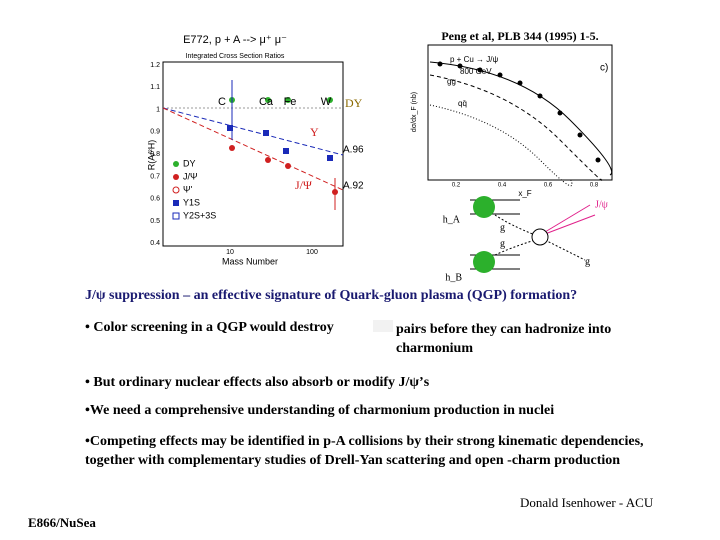  Describe the element at coordinates (222, 102) in the screenshot. I see `nucleus-label: C` at that location.